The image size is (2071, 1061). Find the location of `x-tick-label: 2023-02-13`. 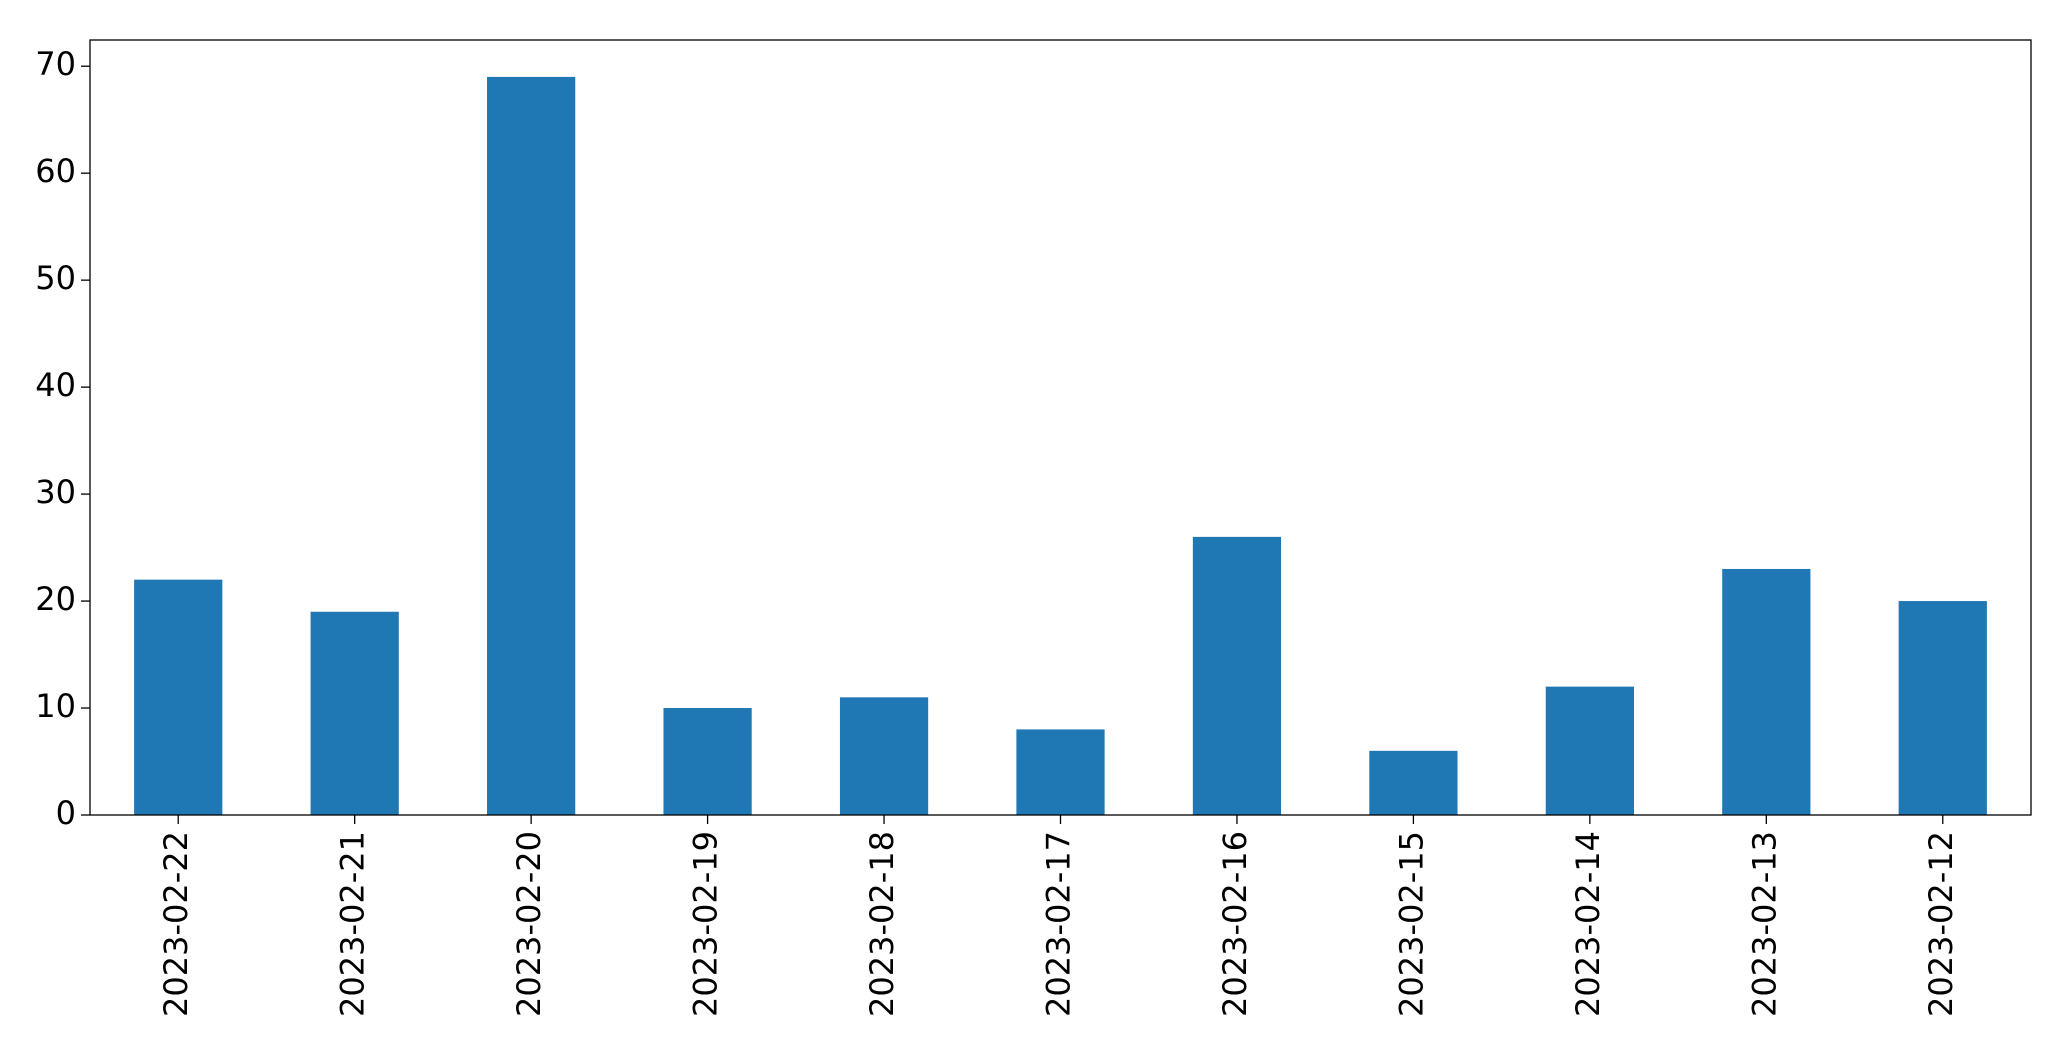

x-tick-label: 2023-02-13 is located at coordinates (1764, 924).